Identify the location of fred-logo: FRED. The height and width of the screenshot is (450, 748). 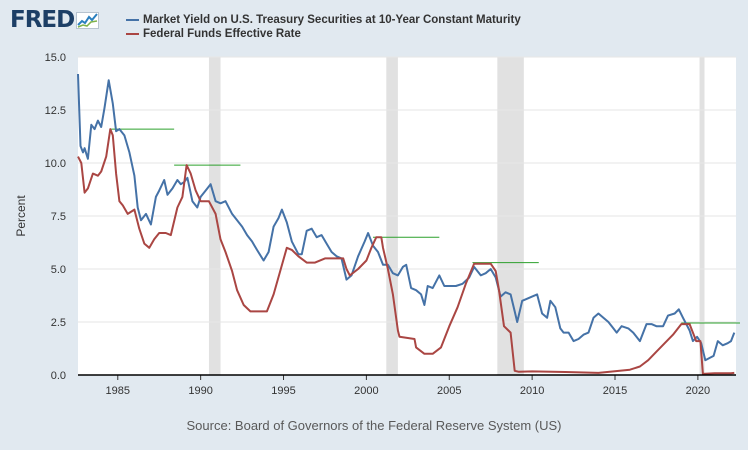
(55, 20).